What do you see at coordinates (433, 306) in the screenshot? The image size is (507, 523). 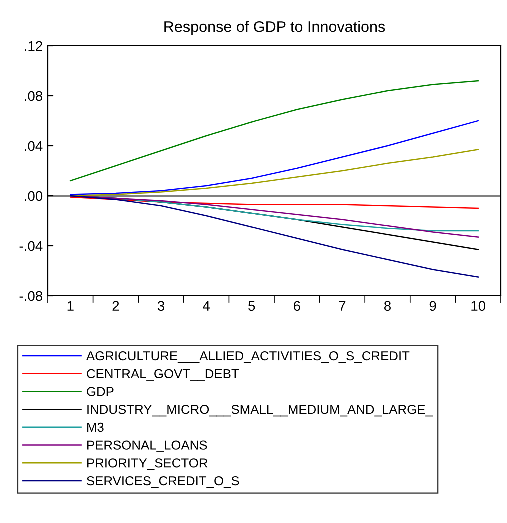 I see `x-tick-label: 9` at bounding box center [433, 306].